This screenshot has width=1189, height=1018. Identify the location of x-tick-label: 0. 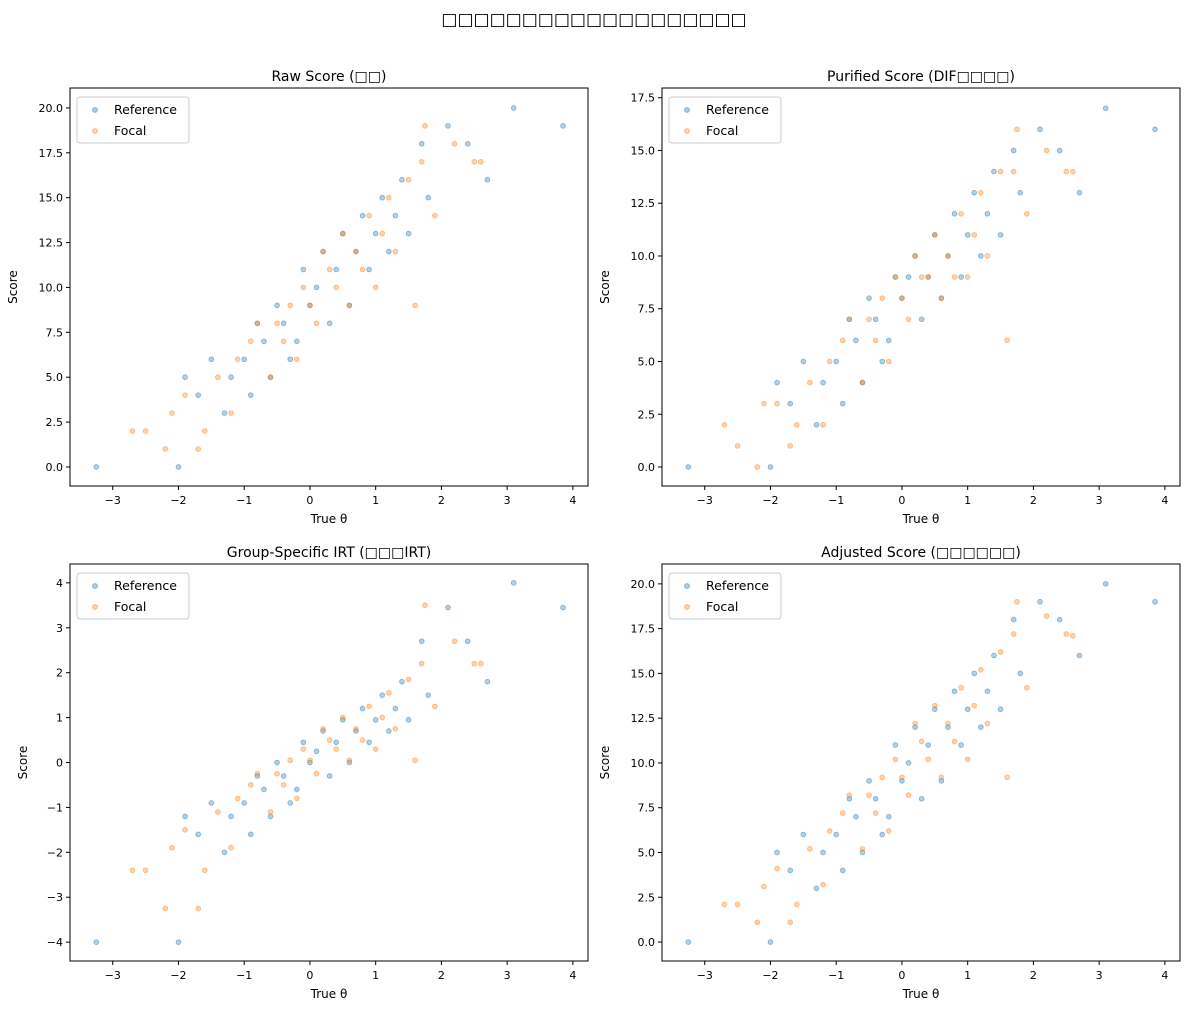
(309, 975).